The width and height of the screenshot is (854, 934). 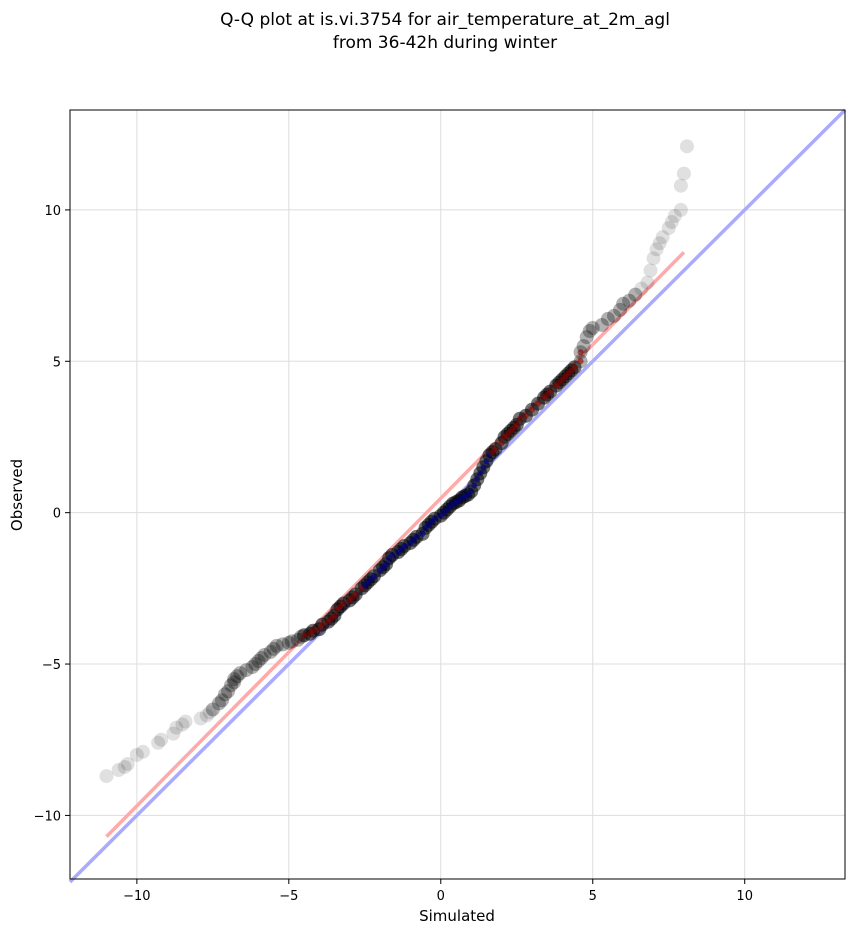 What do you see at coordinates (136, 896) in the screenshot?
I see `x-tick-label: −10` at bounding box center [136, 896].